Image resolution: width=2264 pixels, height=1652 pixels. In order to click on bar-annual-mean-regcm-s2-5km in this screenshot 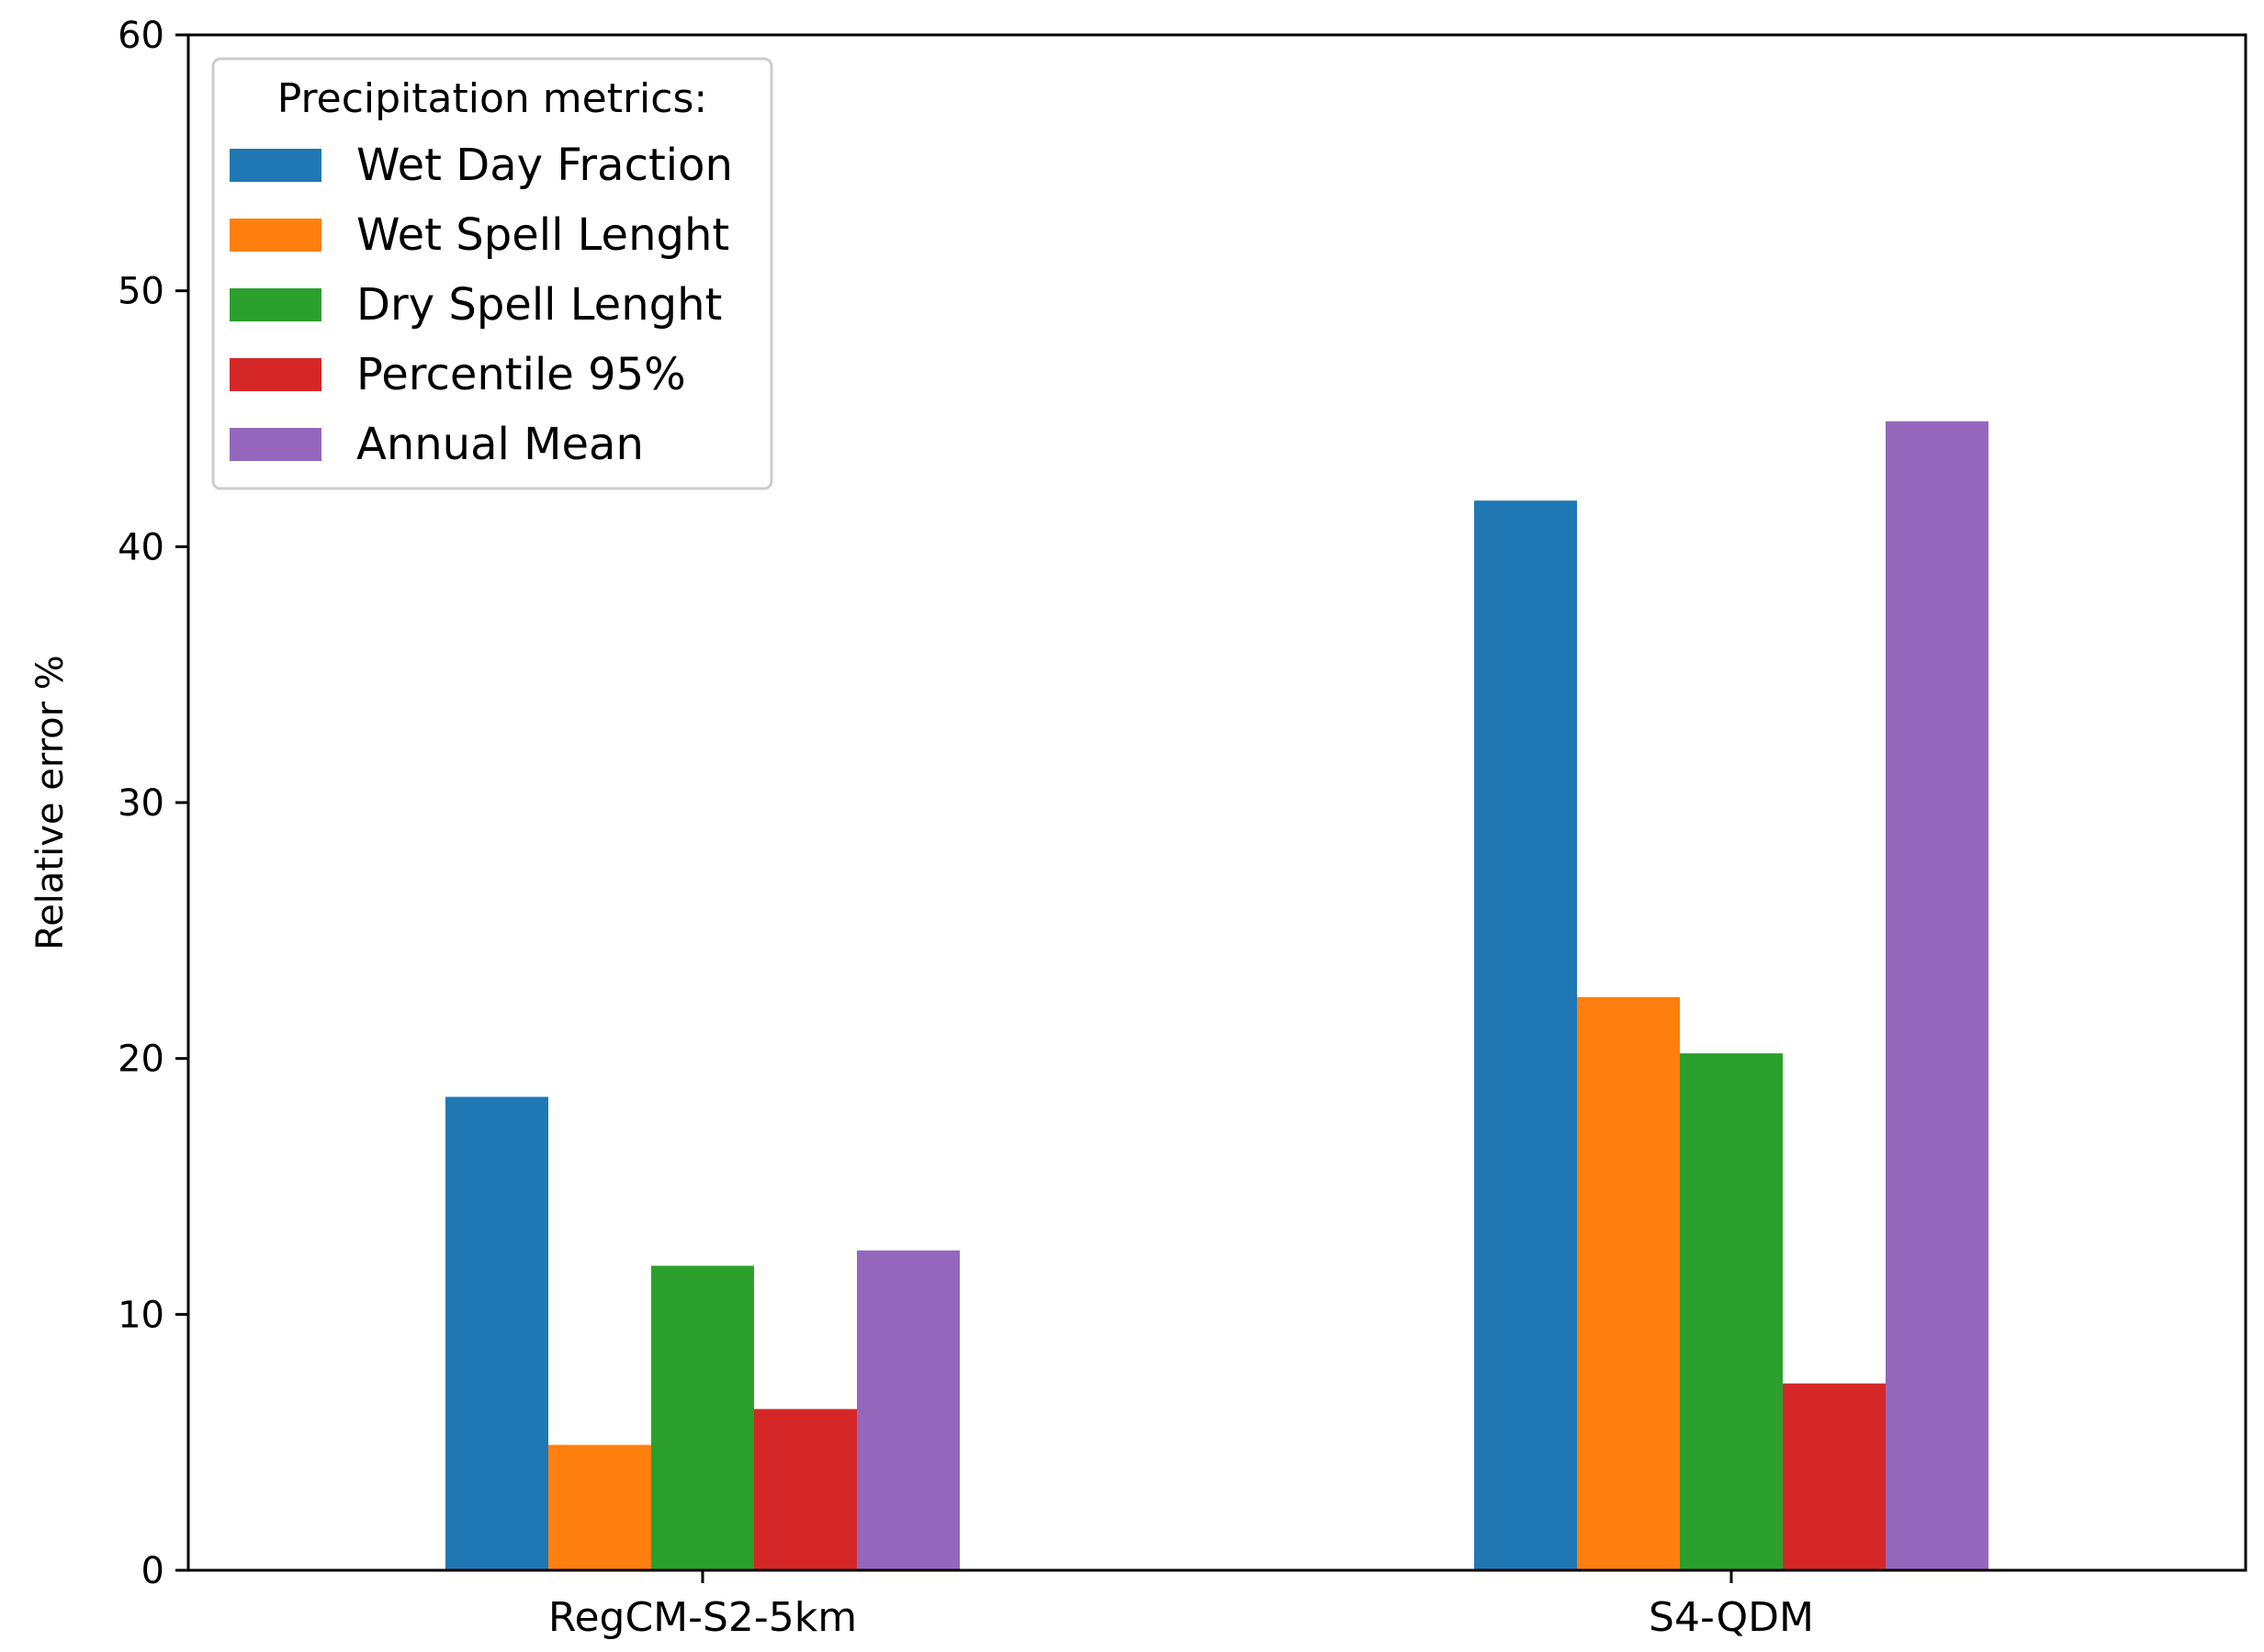, I will do `click(908, 1410)`.